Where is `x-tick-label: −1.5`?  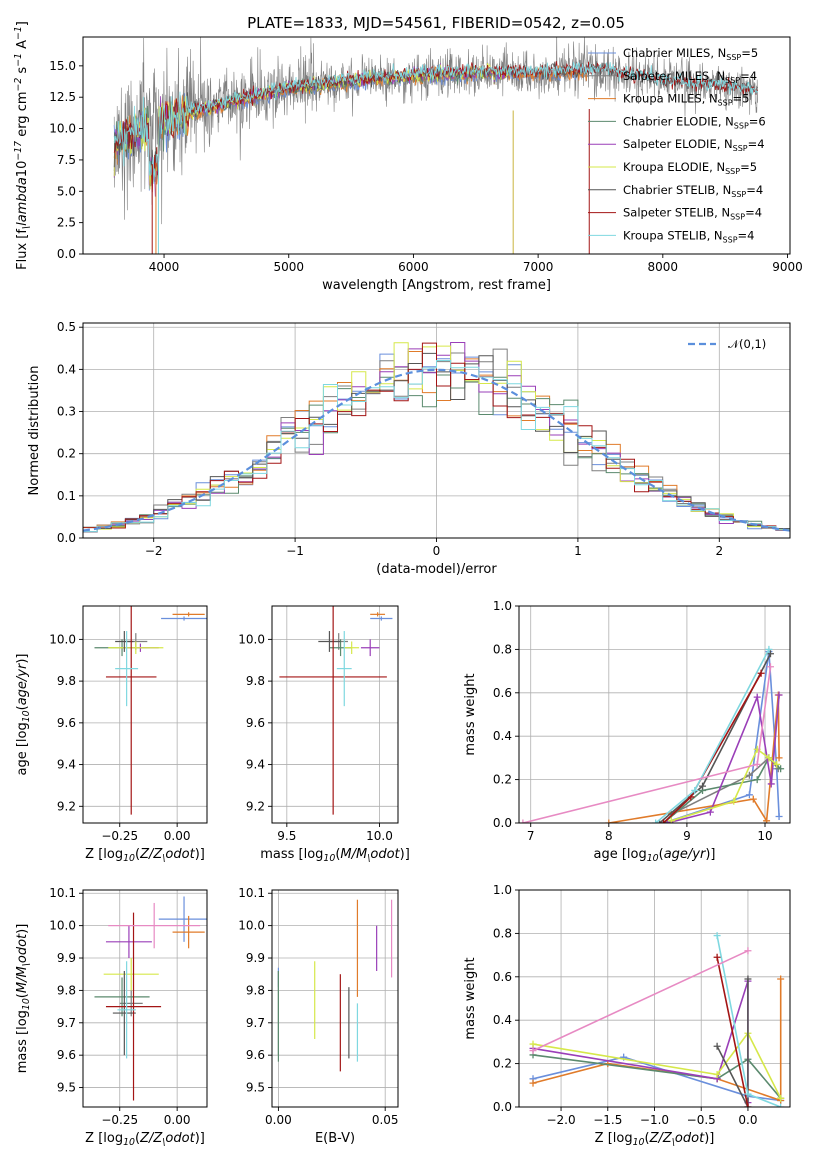
x-tick-label: −1.5 is located at coordinates (607, 1120).